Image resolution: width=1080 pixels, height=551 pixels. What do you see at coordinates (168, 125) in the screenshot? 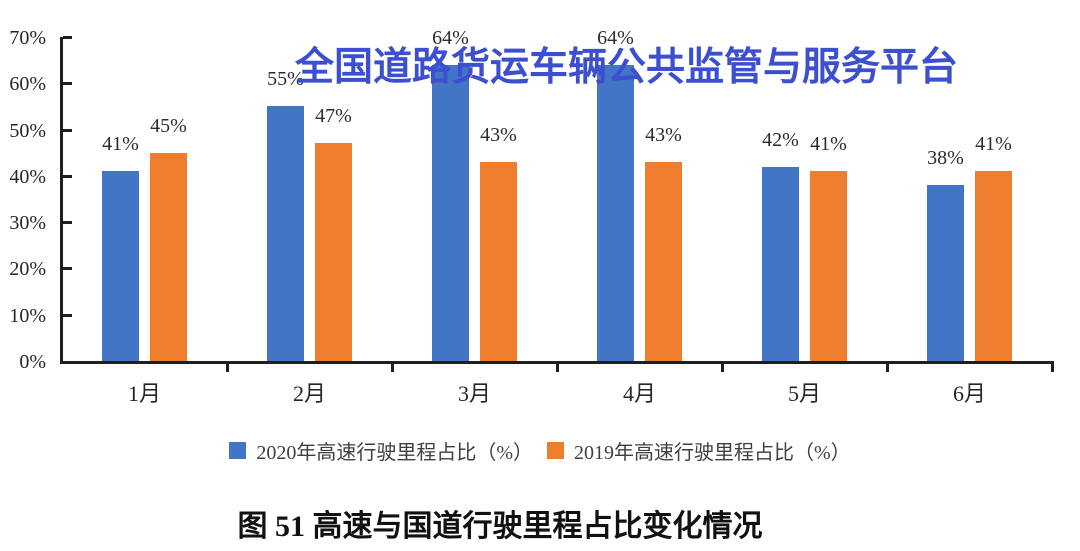
I see `bar-value-label: 45%` at bounding box center [168, 125].